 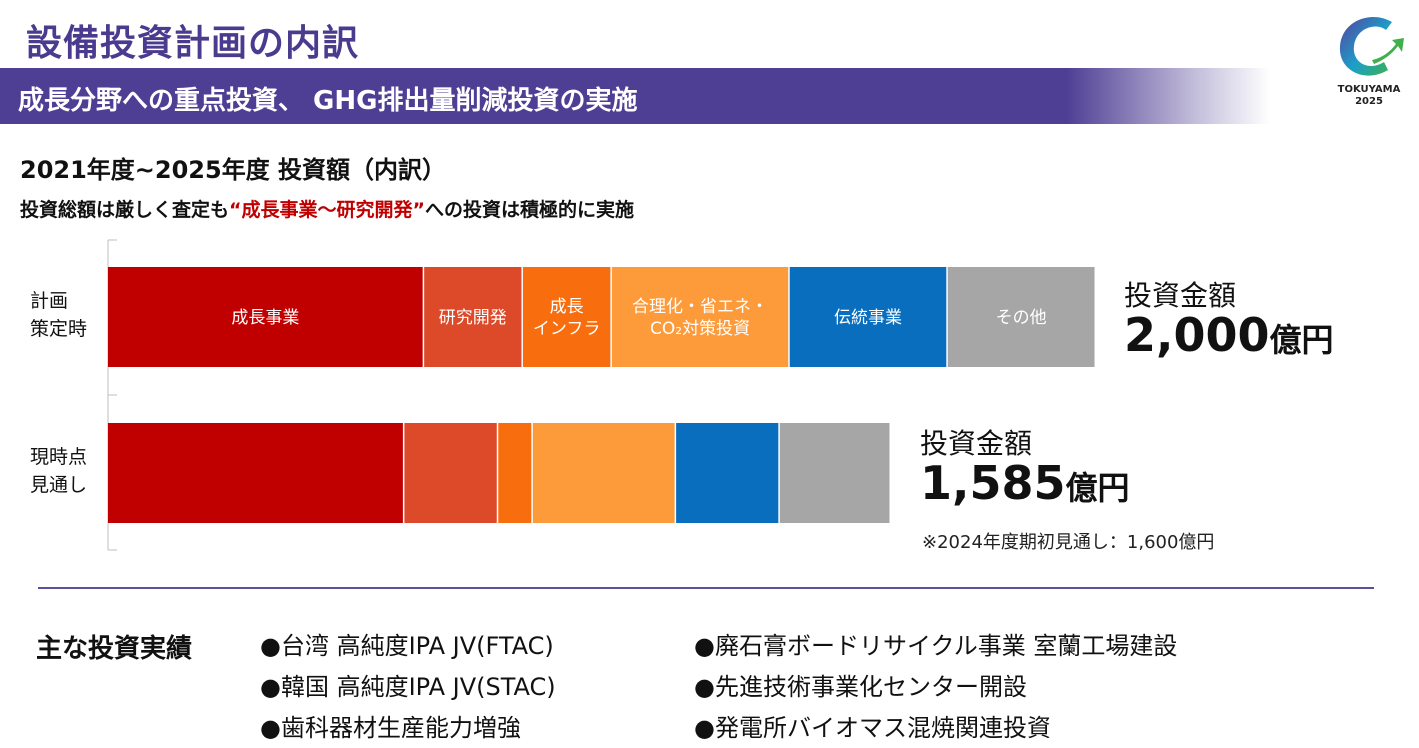 I want to click on segment-label: 合理化・省エネ・, so click(x=700, y=307).